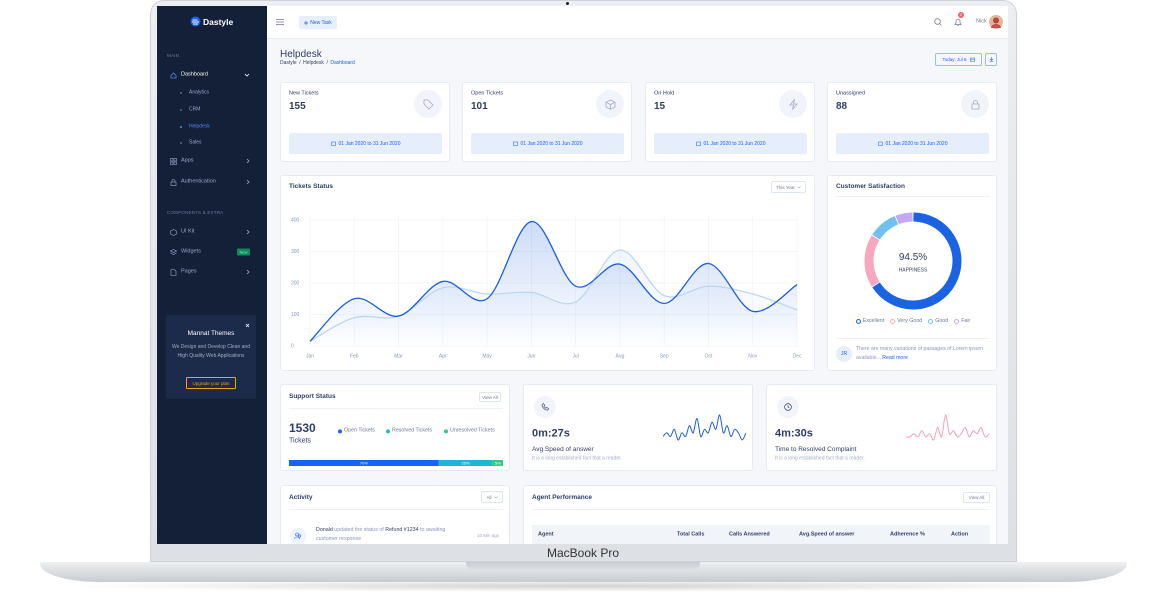 This screenshot has width=1175, height=594. Describe the element at coordinates (280, 22) in the screenshot. I see `menu-toggle` at that location.